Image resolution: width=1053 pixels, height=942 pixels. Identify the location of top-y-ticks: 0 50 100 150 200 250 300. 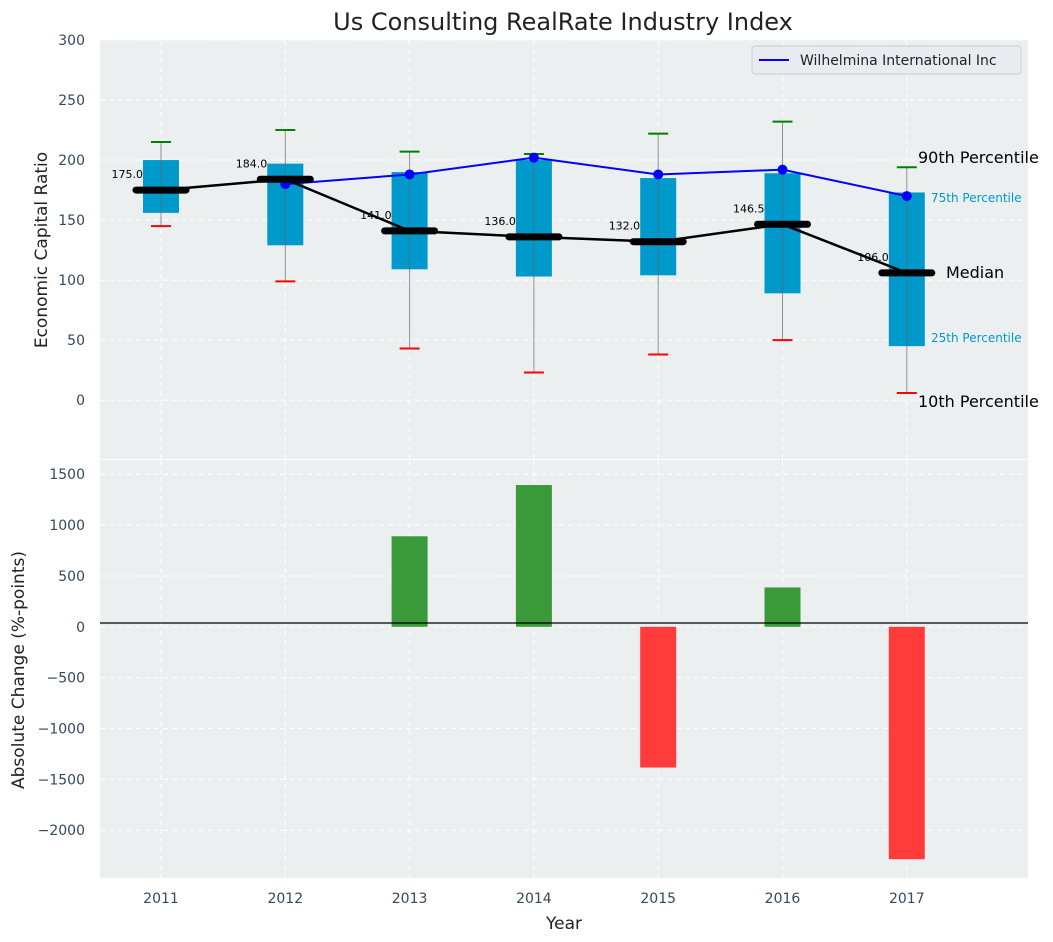
(71, 221).